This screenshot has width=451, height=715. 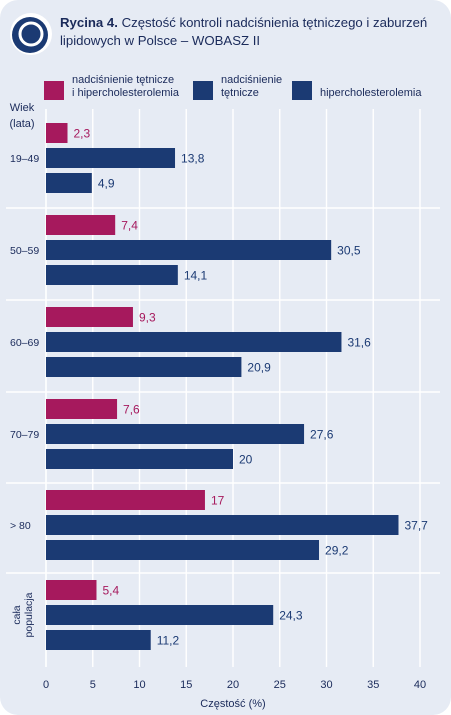 What do you see at coordinates (373, 685) in the screenshot?
I see `x-tick-label: 35` at bounding box center [373, 685].